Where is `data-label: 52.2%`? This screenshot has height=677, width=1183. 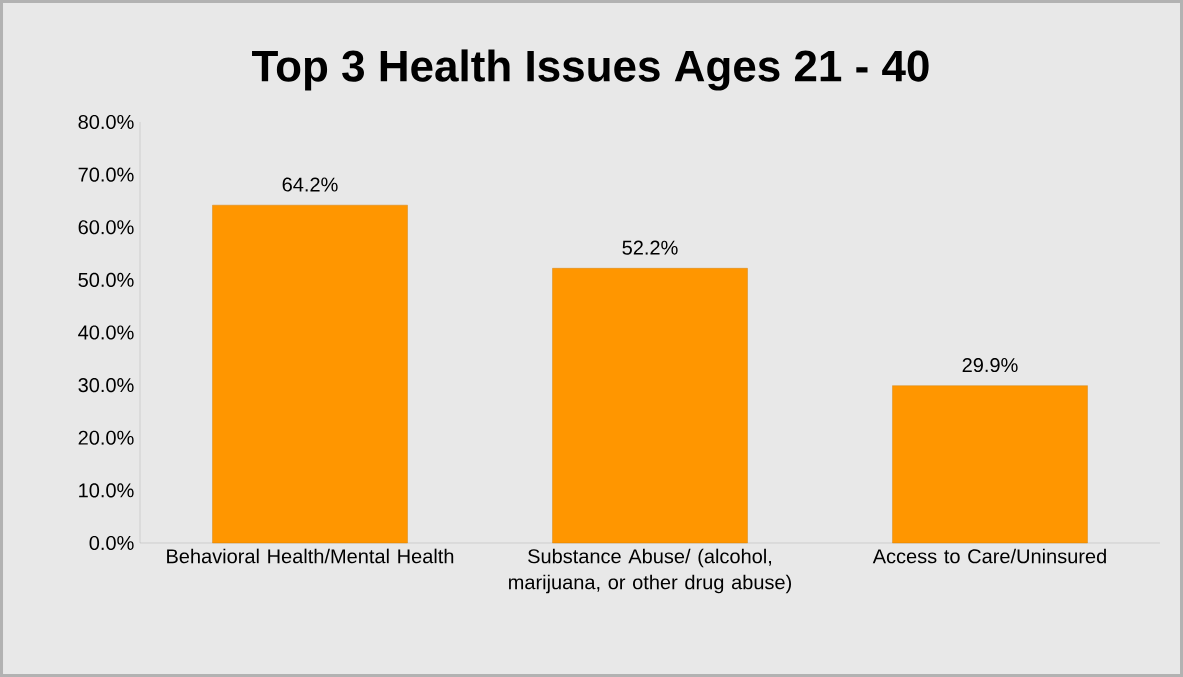
data-label: 52.2% is located at coordinates (650, 247).